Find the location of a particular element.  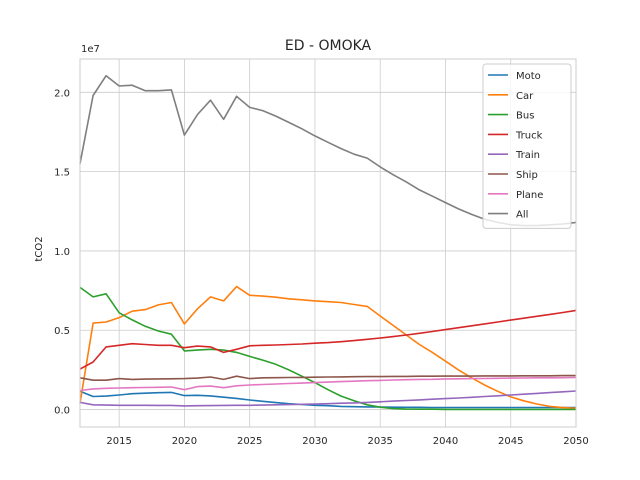

series-line-train is located at coordinates (328, 398).